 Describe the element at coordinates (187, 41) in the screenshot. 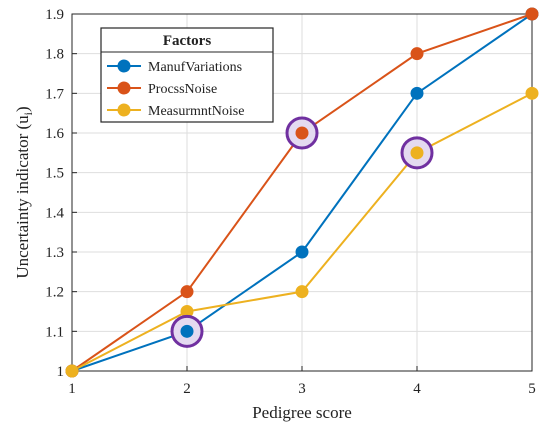

I see `legend-title: Factors` at that location.